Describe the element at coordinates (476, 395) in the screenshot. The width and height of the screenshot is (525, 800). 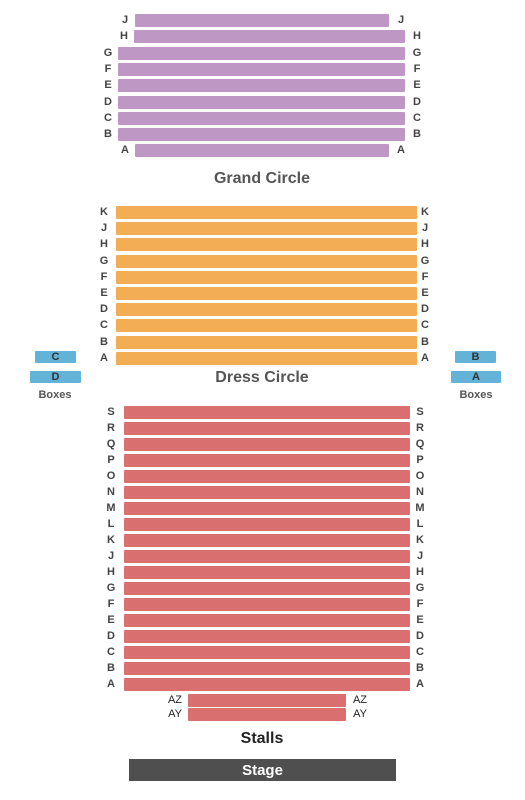
I see `boxes-right-title: Boxes` at that location.